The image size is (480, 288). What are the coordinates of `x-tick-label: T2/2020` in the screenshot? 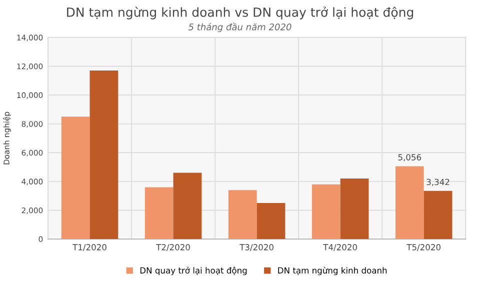 It's located at (173, 248).